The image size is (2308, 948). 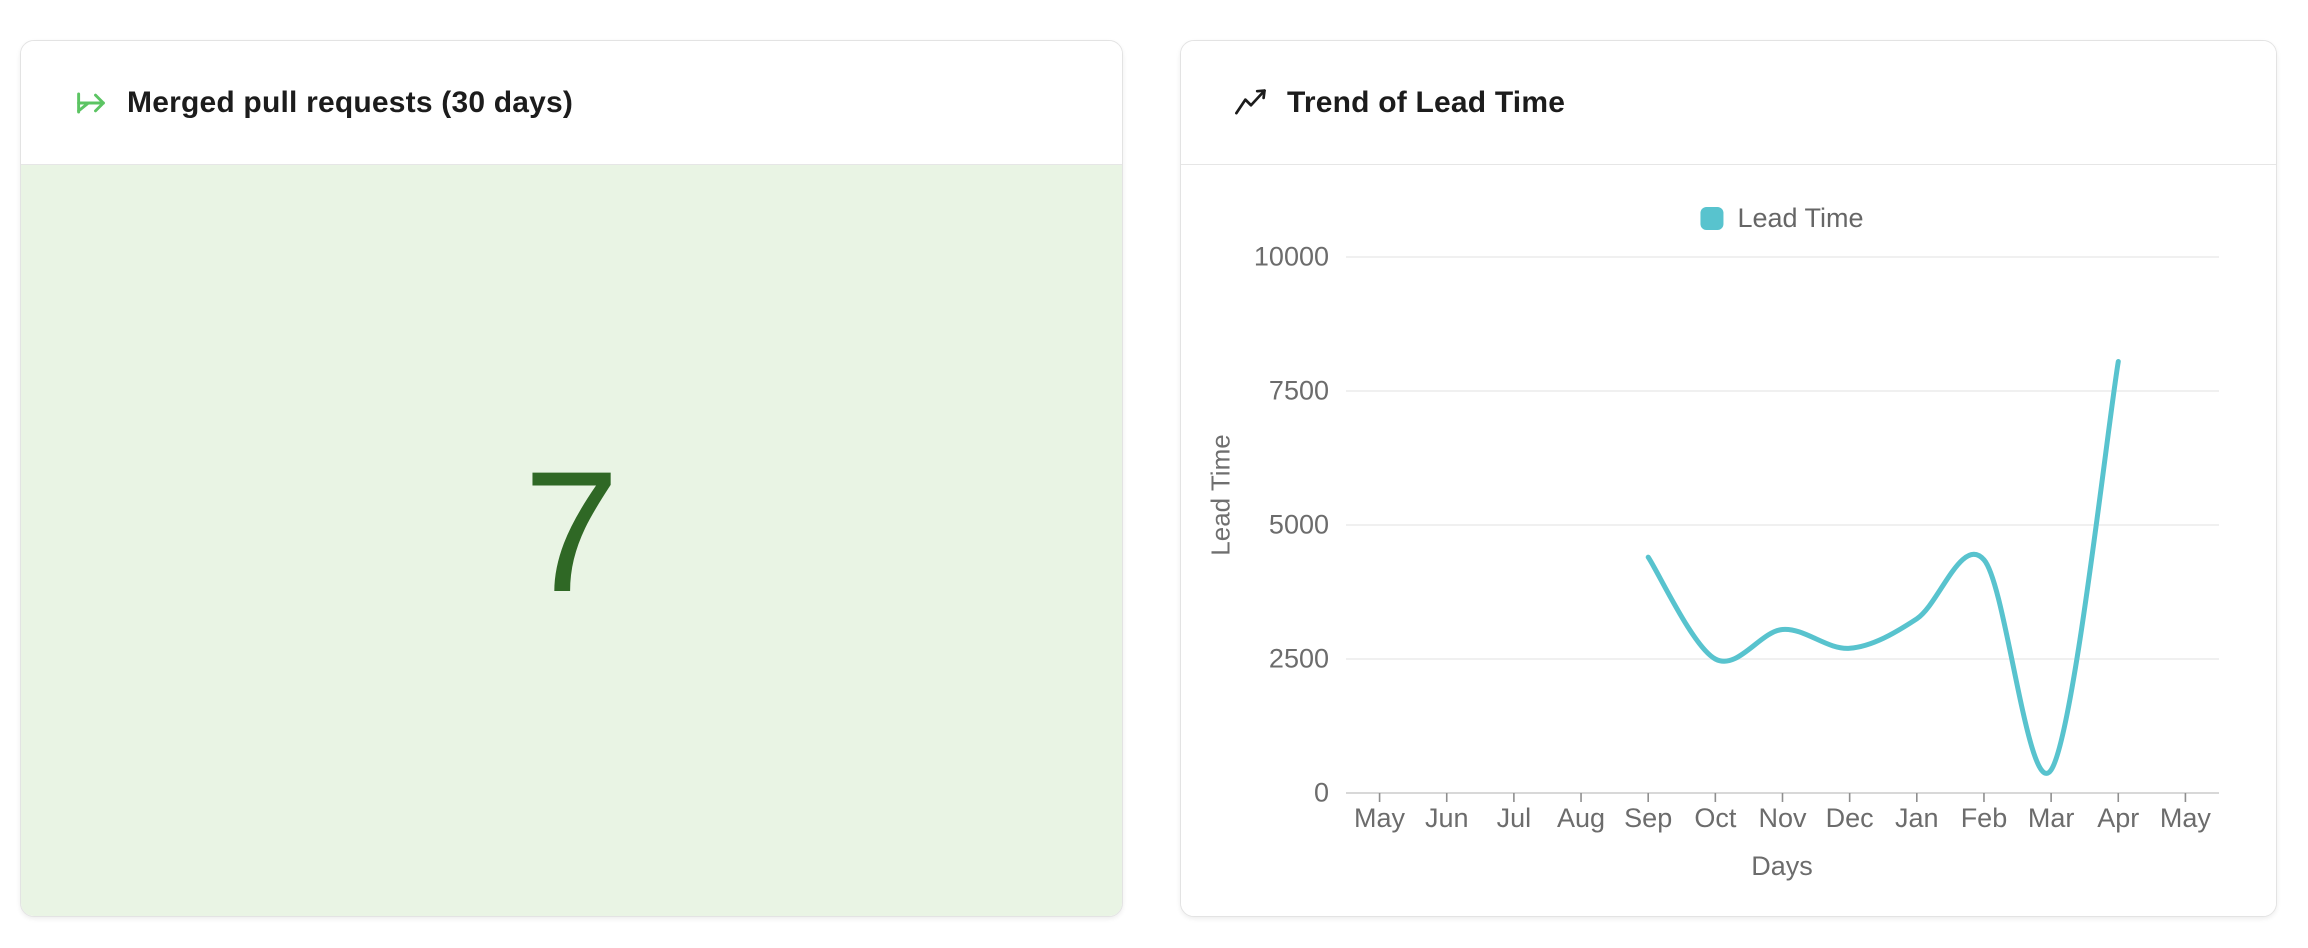 I want to click on trend-line-icon, so click(x=1250, y=101).